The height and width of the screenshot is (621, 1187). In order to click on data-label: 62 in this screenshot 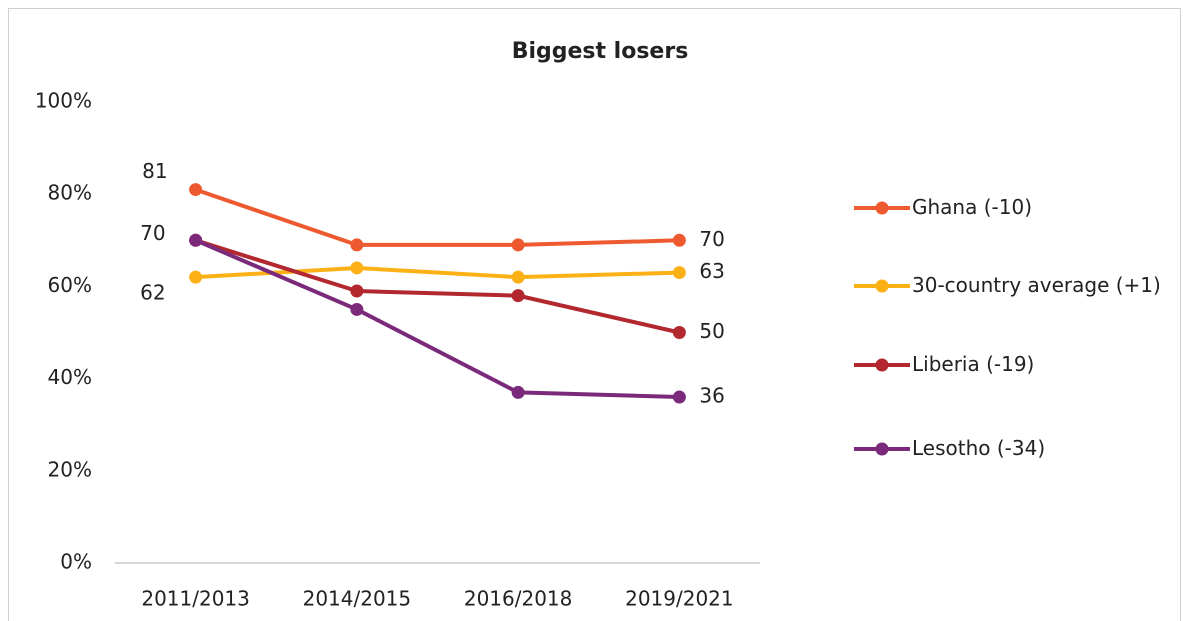, I will do `click(152, 293)`.